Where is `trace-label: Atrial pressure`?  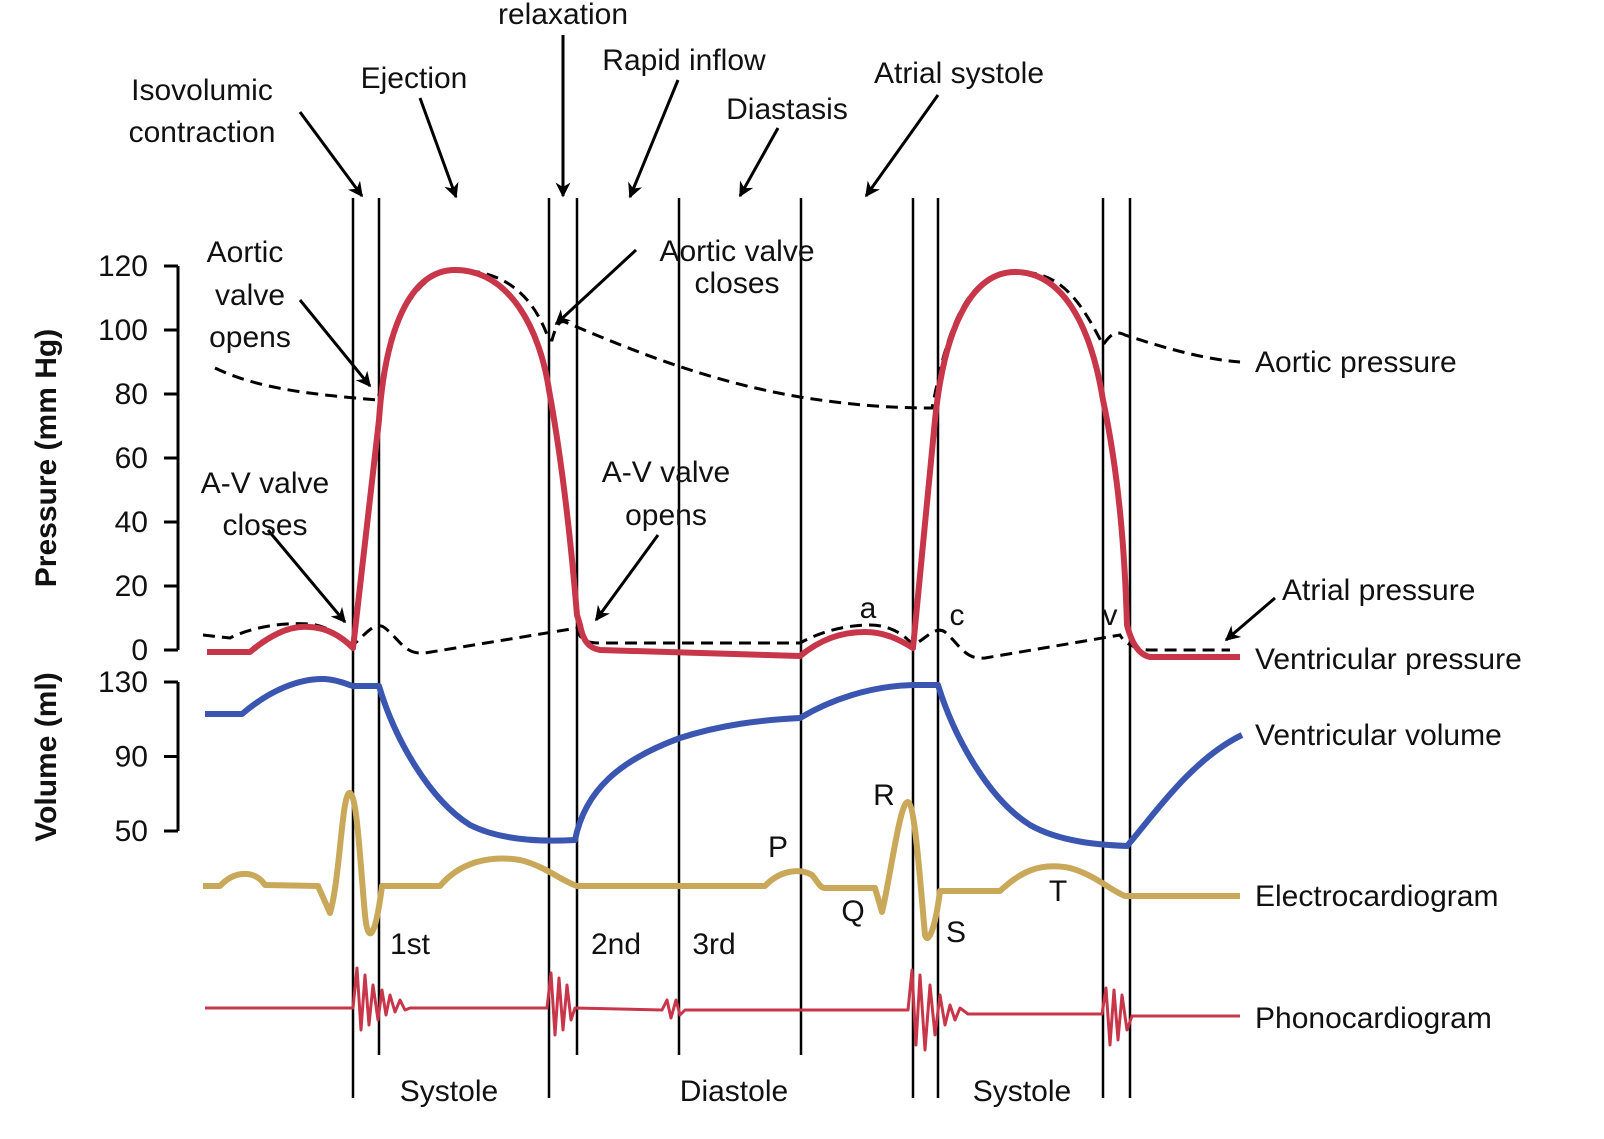
trace-label: Atrial pressure is located at coordinates (1378, 590).